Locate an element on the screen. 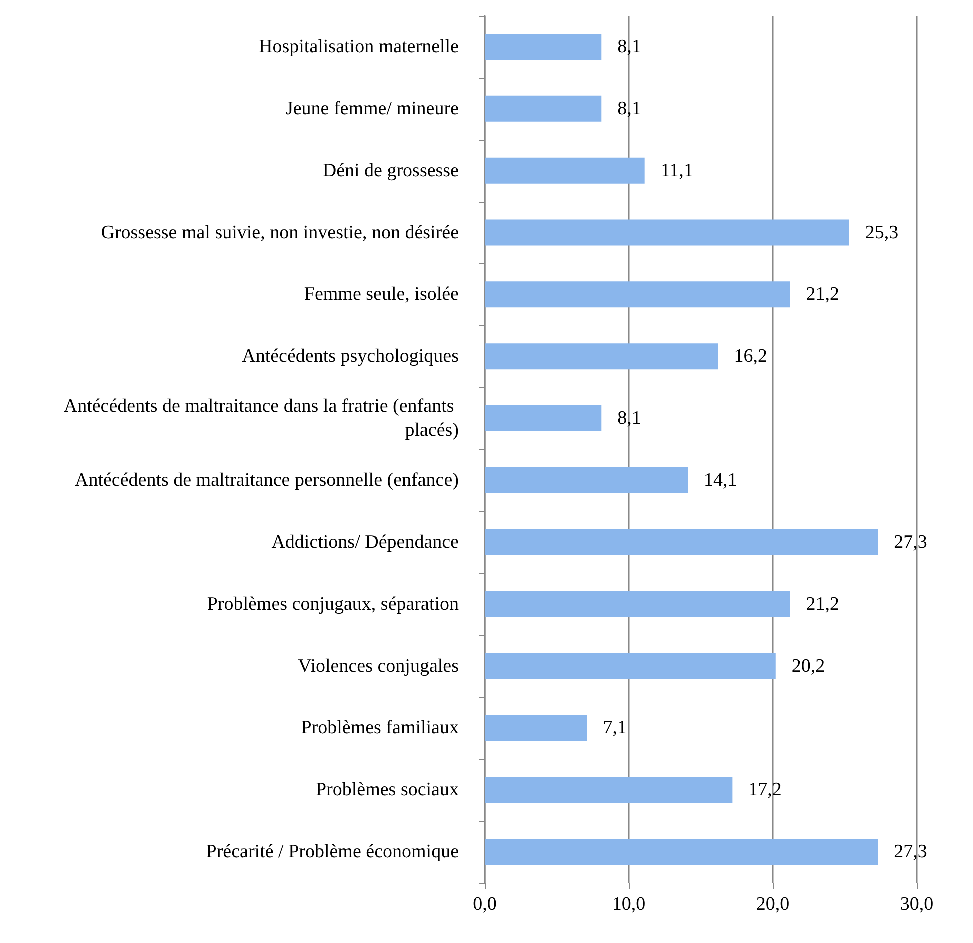 The image size is (973, 943). y-tick-label: Hospitalisation maternelle is located at coordinates (359, 47).